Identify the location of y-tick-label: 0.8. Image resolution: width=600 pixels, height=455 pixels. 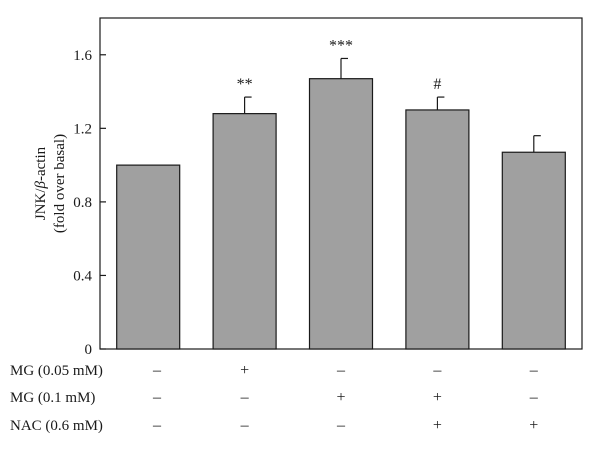
(82, 203).